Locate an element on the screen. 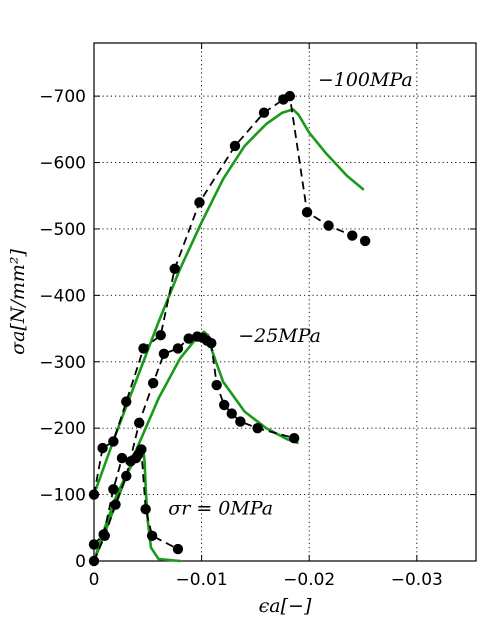 The width and height of the screenshot is (503, 640). y-tick-label: −600 is located at coordinates (62, 164).